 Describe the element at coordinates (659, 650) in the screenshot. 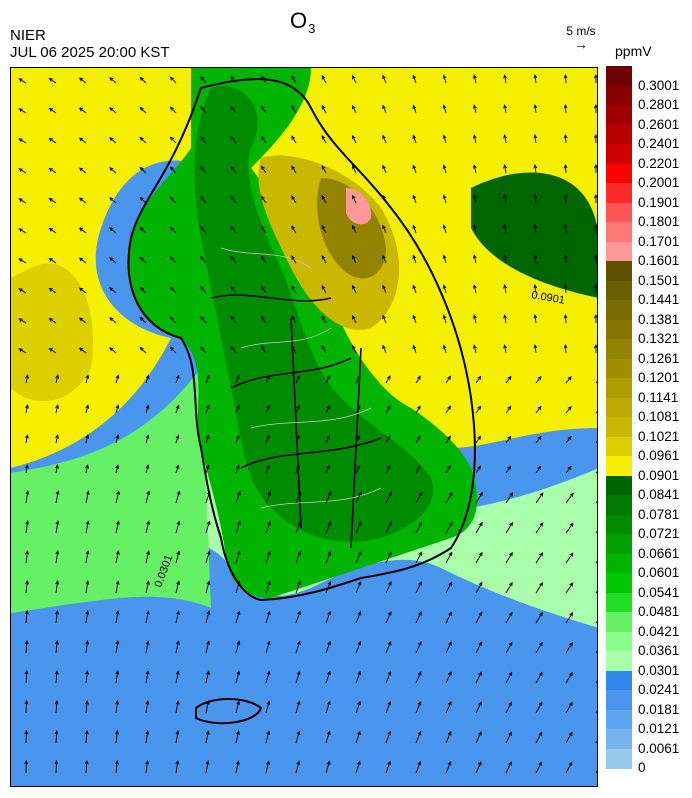

I see `colorbar-tick-label: 0.0361` at that location.